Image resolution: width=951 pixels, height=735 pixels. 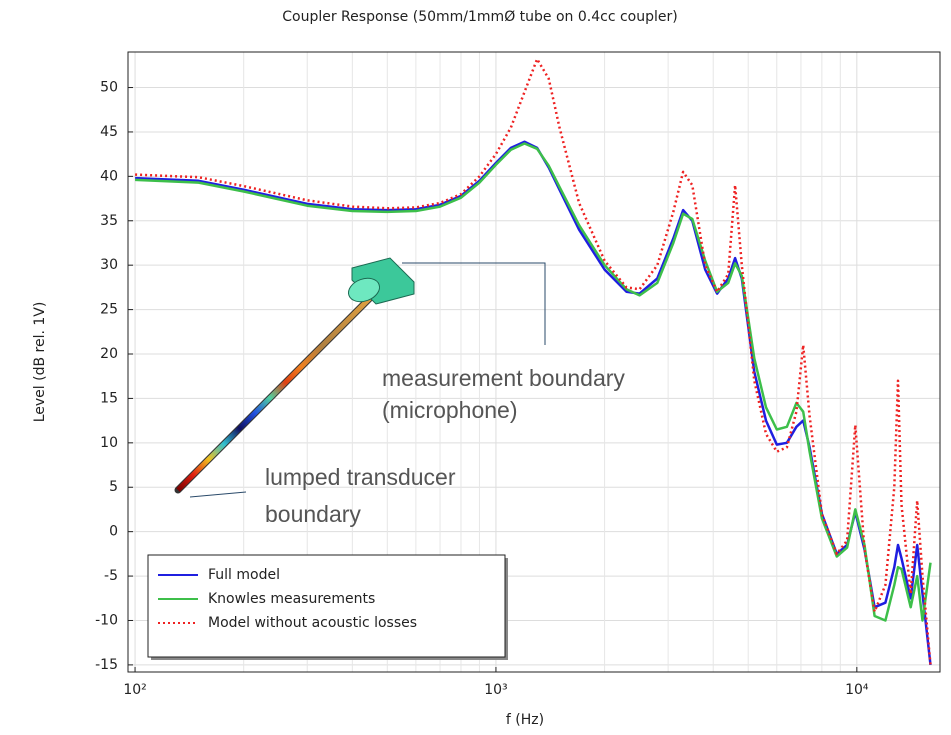 What do you see at coordinates (109, 443) in the screenshot?
I see `y-tick-label: 10` at bounding box center [109, 443].